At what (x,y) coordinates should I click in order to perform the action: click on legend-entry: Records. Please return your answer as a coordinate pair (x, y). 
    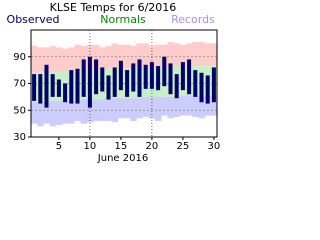
    Looking at the image, I should click on (193, 19).